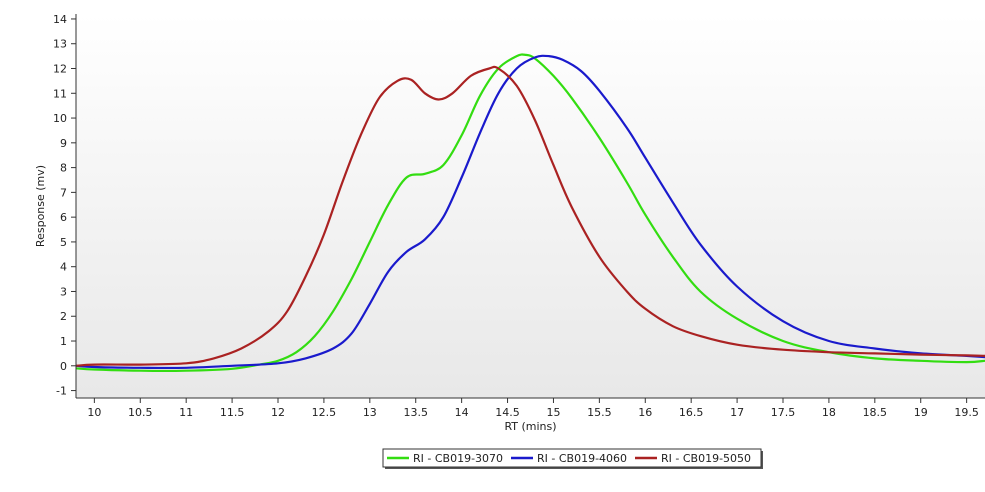  What do you see at coordinates (63, 217) in the screenshot?
I see `y-tick-label: 6` at bounding box center [63, 217].